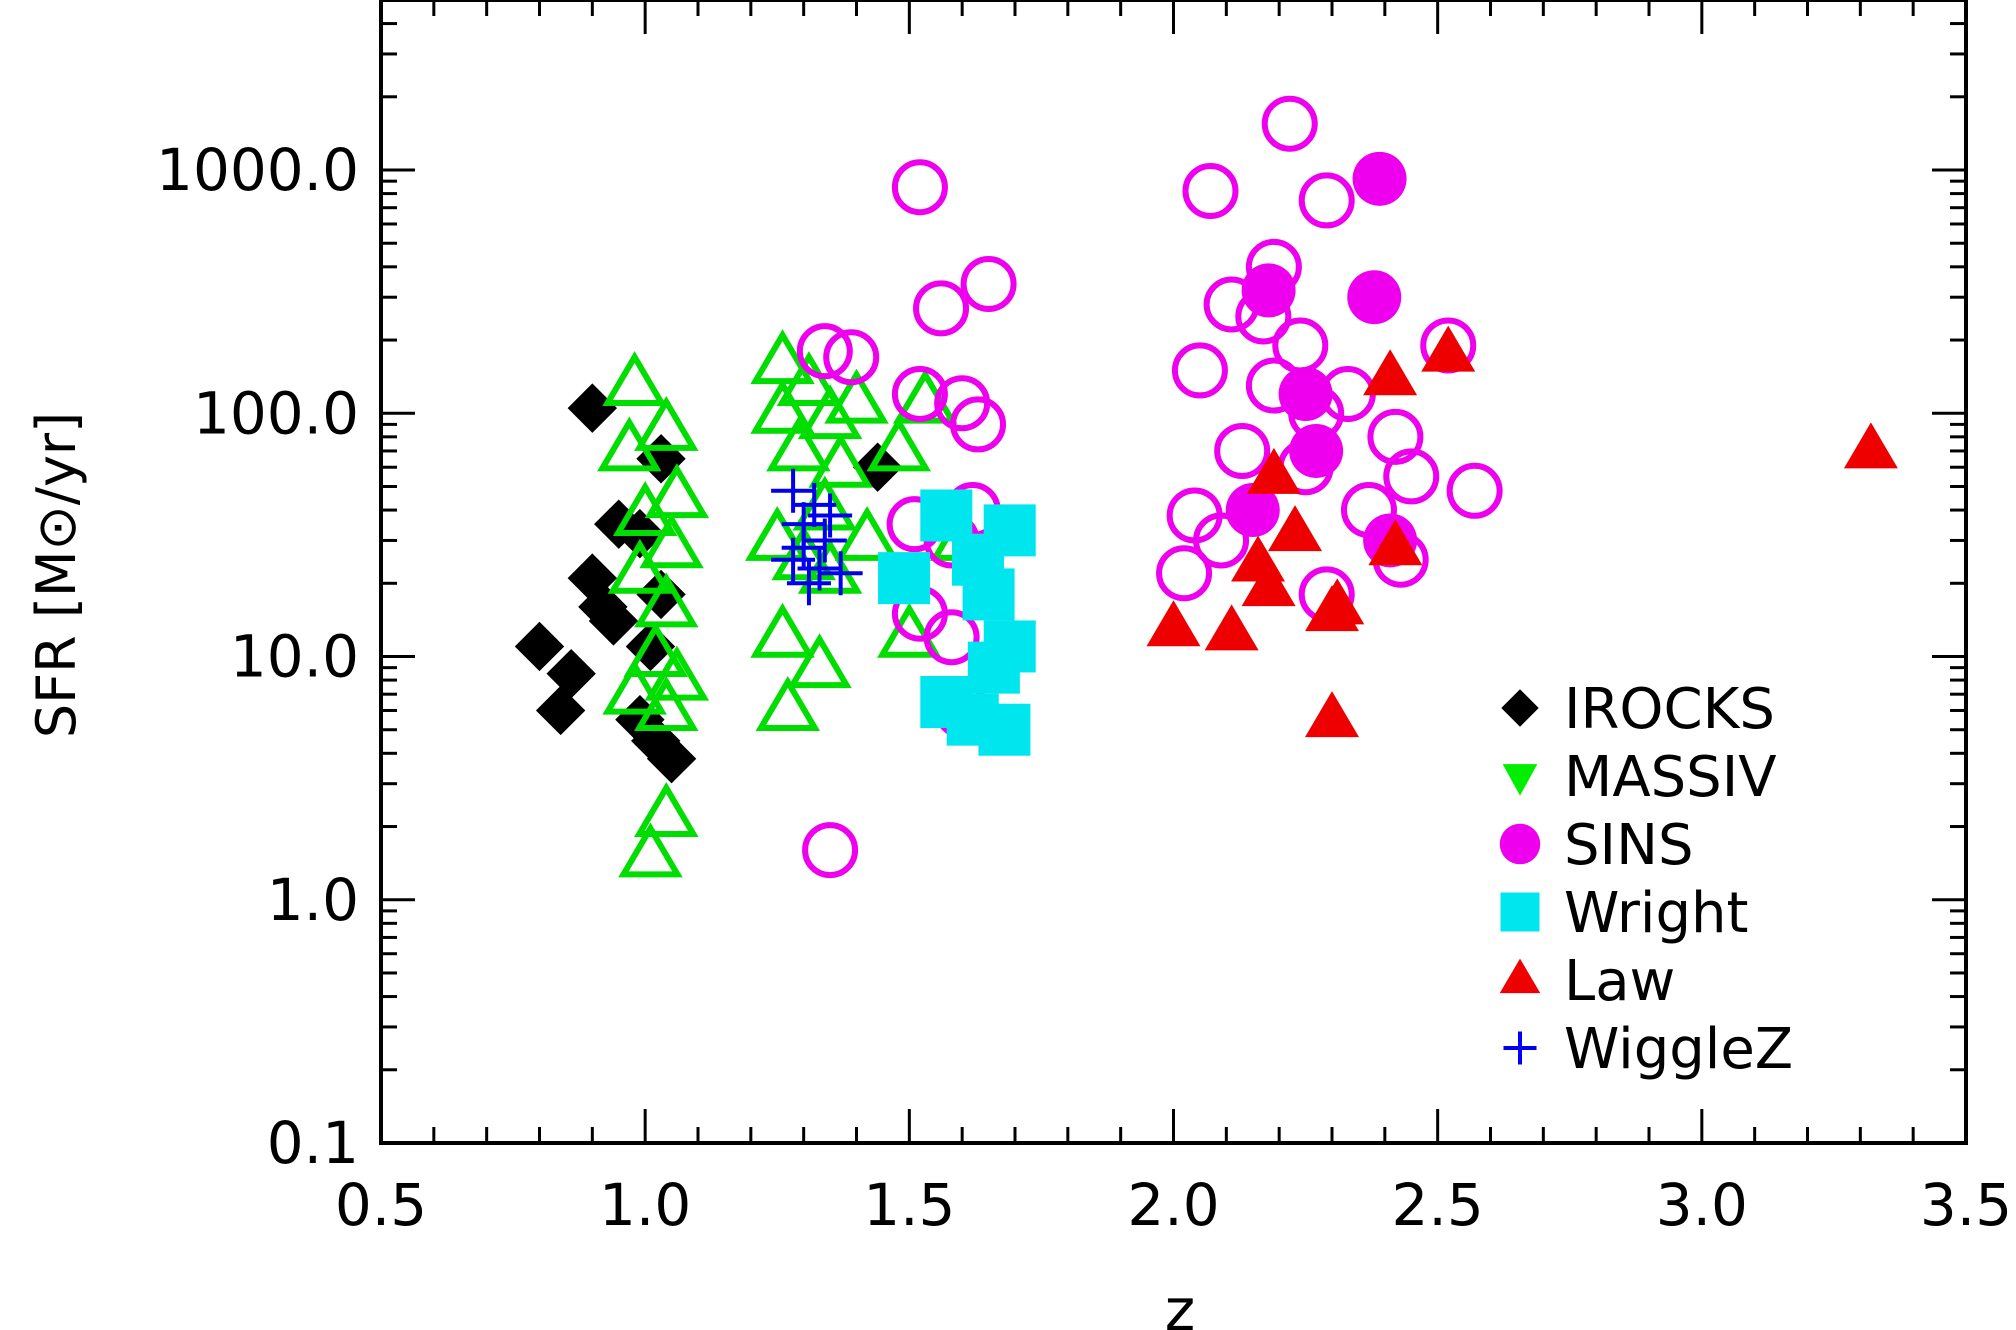  What do you see at coordinates (1966, 1205) in the screenshot?
I see `x-tick-label: 3.5` at bounding box center [1966, 1205].